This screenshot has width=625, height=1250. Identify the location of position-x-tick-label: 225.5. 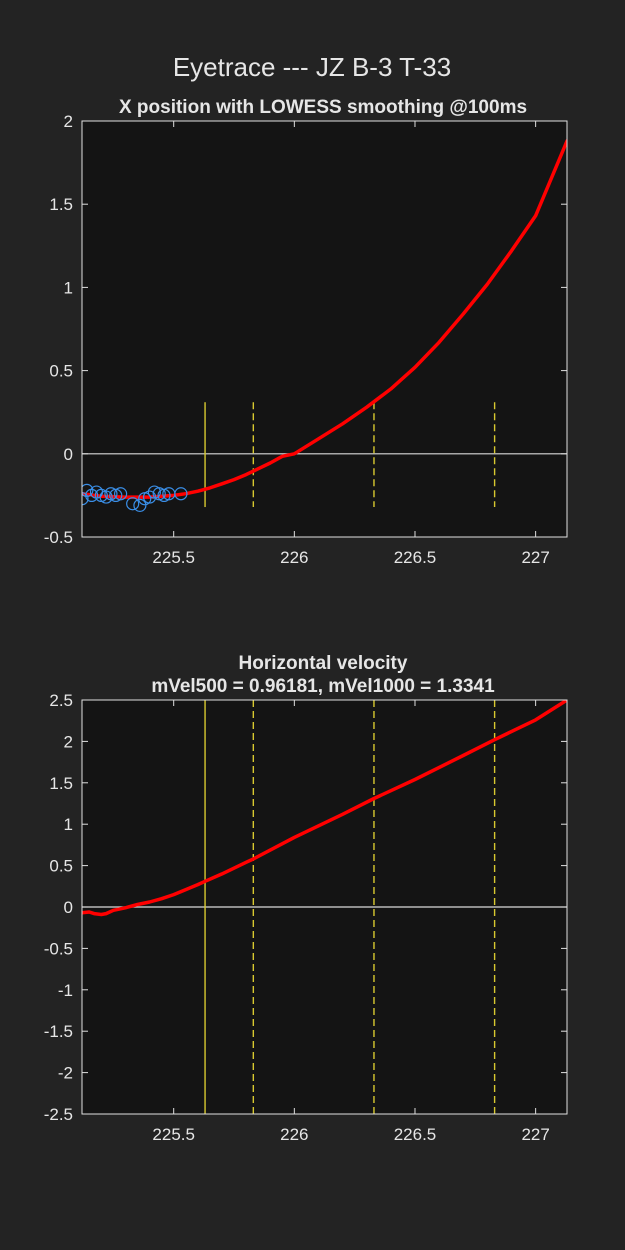
(173, 557).